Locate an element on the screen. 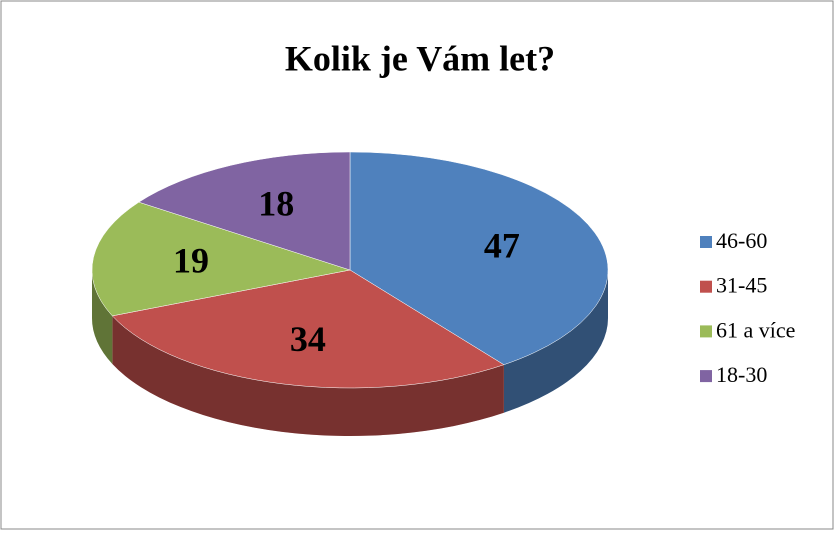 The height and width of the screenshot is (535, 834). data-label: 18 is located at coordinates (276, 203).